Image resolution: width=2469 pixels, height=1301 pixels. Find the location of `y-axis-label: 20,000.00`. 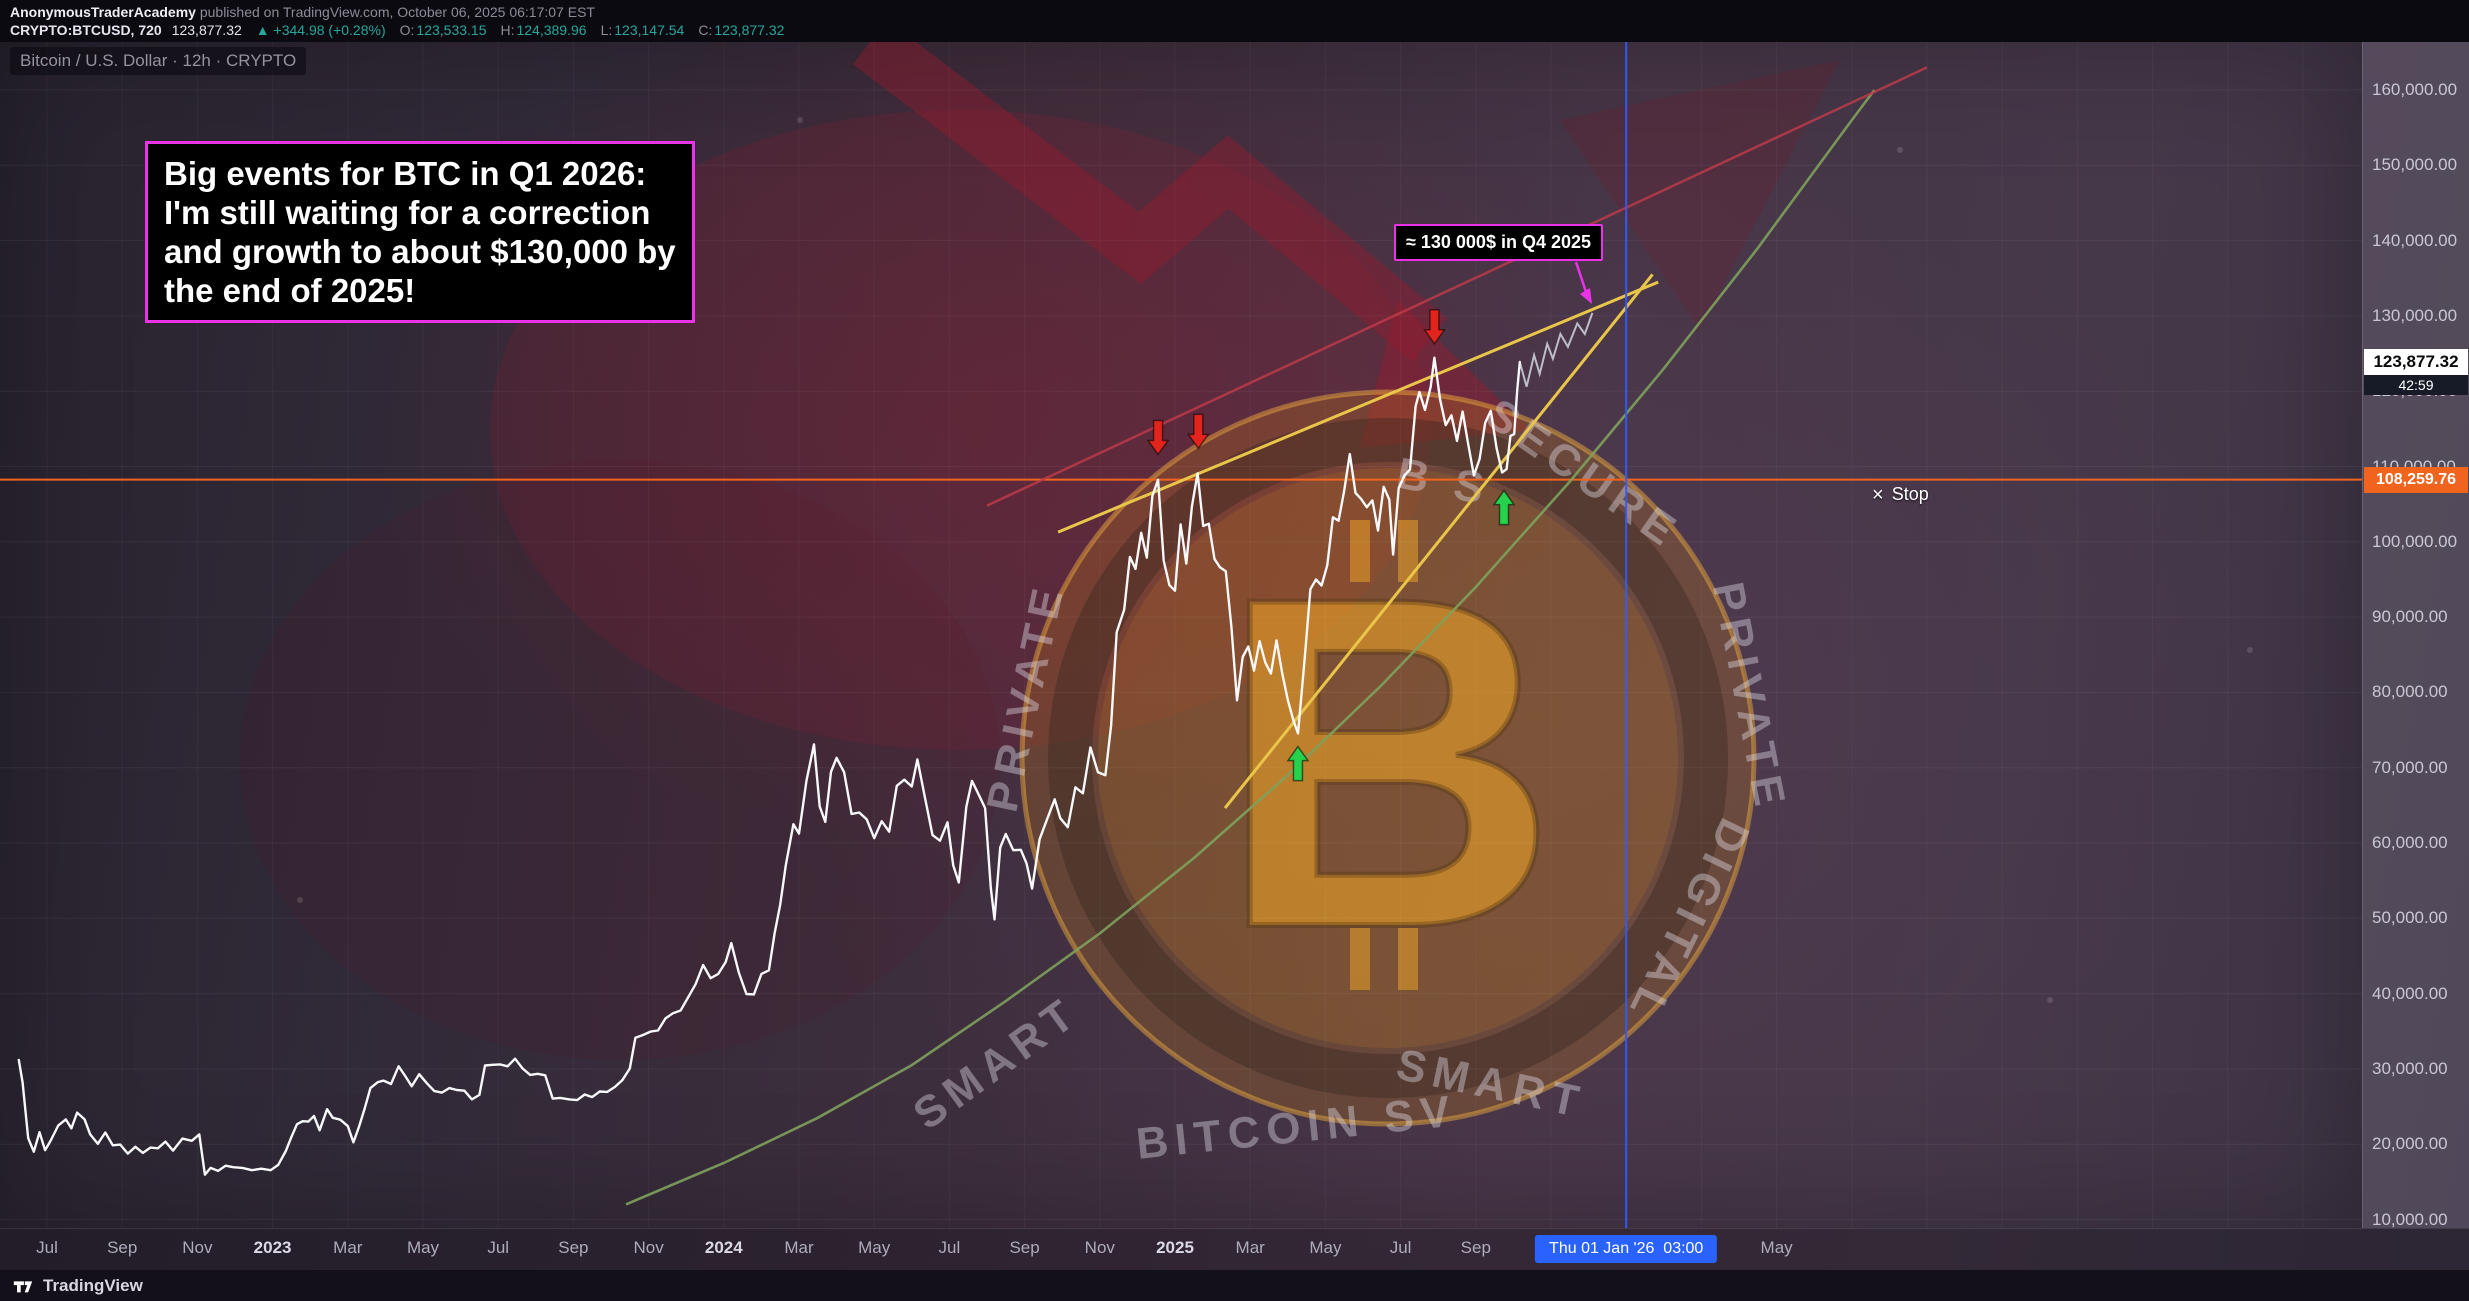

y-axis-label: 20,000.00 is located at coordinates (2410, 1144).